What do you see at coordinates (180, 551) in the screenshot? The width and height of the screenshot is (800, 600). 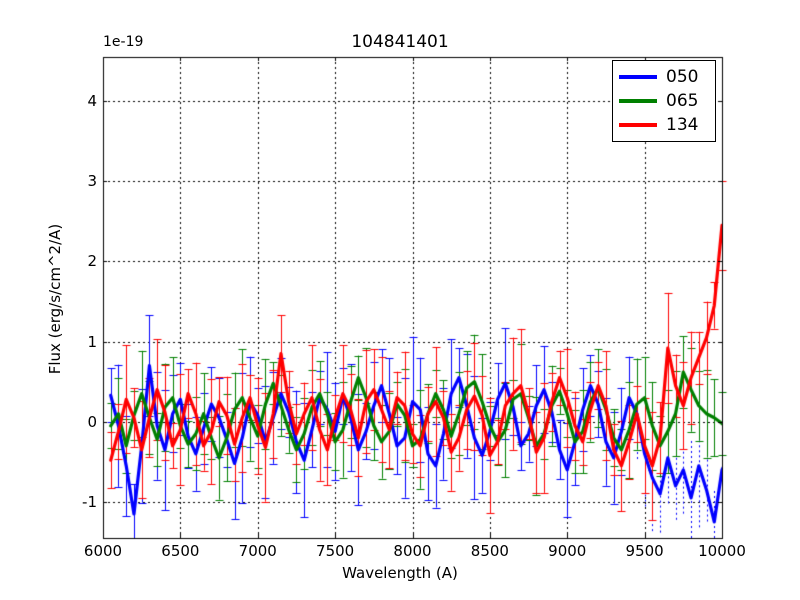 I see `x-tick-label: 6500` at bounding box center [180, 551].